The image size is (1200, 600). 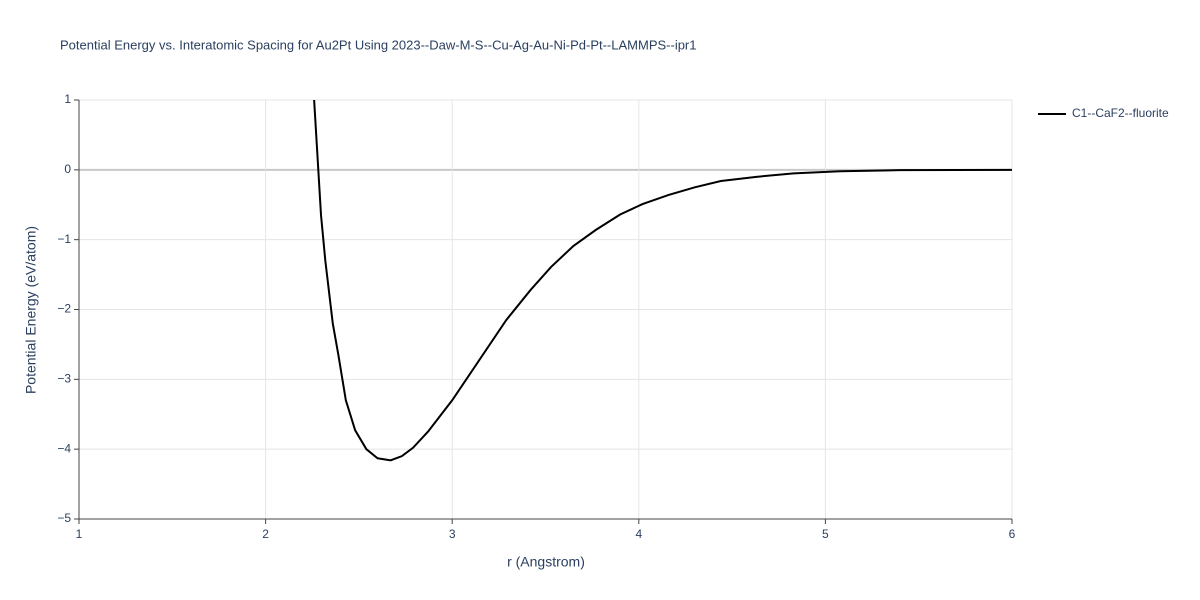 What do you see at coordinates (1120, 113) in the screenshot?
I see `legend-label: C1--CaF2--fluorite` at bounding box center [1120, 113].